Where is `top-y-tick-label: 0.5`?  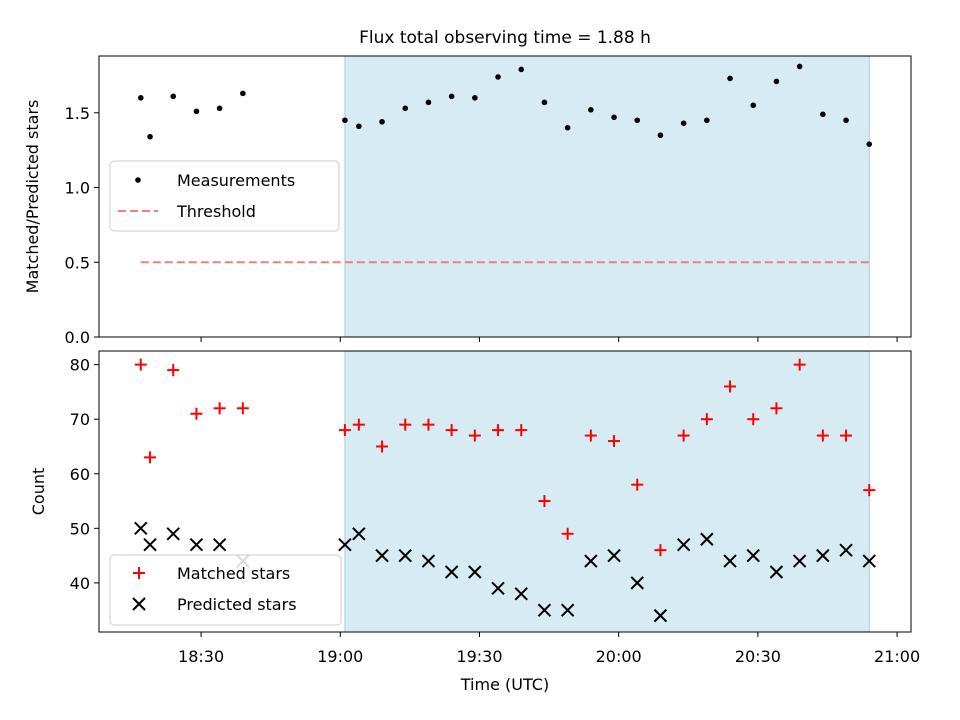 top-y-tick-label: 0.5 is located at coordinates (77, 262).